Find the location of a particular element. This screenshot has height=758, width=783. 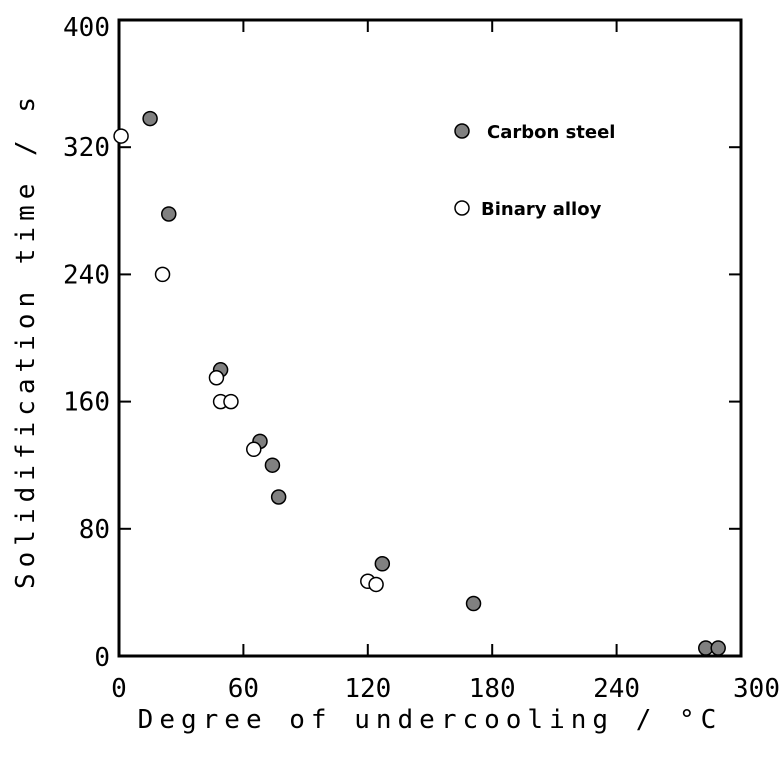

x-tick-label: 120 is located at coordinates (367, 689).